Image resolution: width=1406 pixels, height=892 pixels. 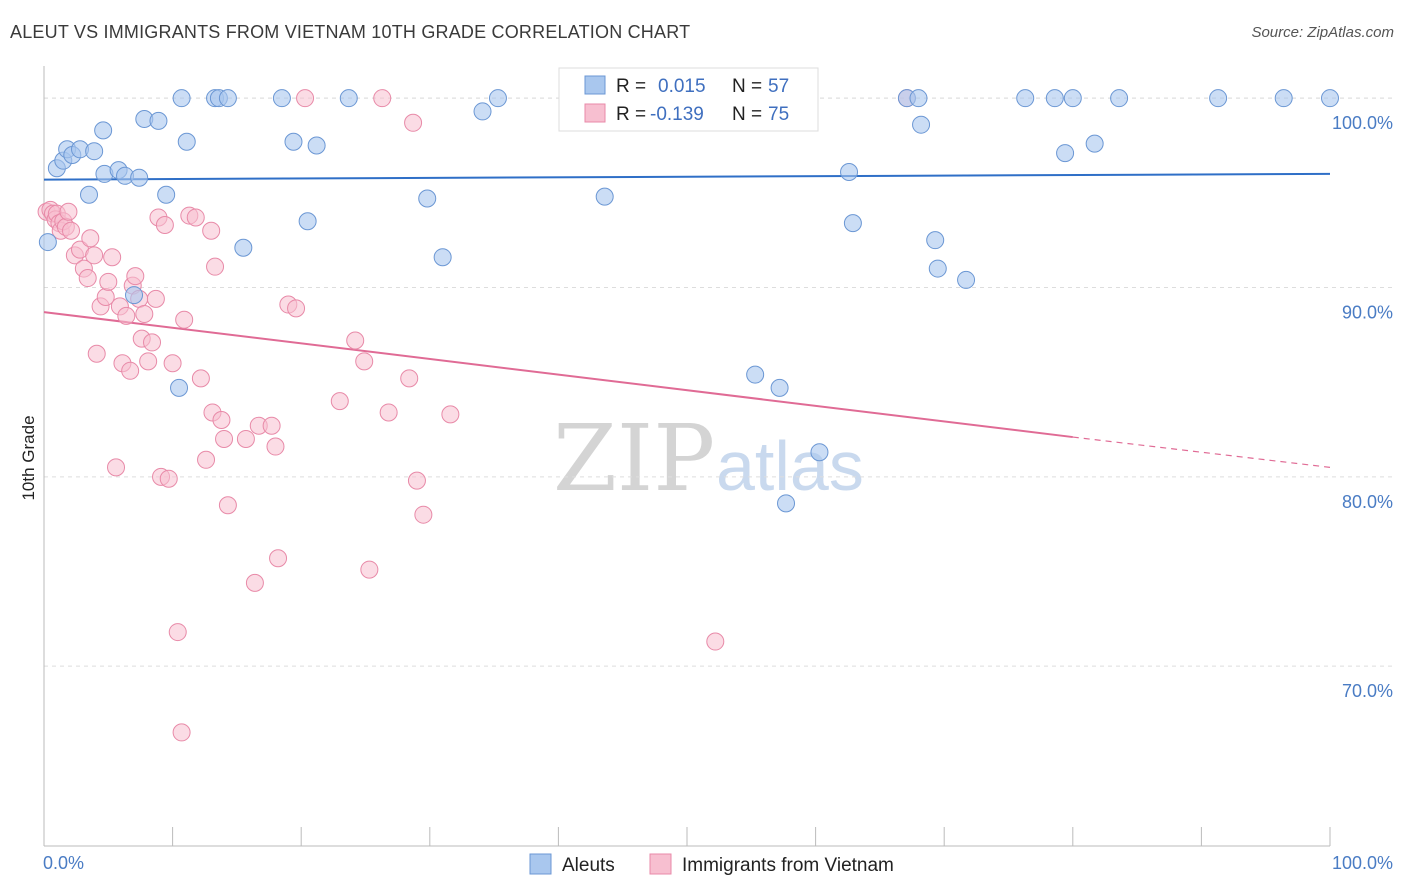 I want to click on legend-r-label-1: R =, so click(x=631, y=86).